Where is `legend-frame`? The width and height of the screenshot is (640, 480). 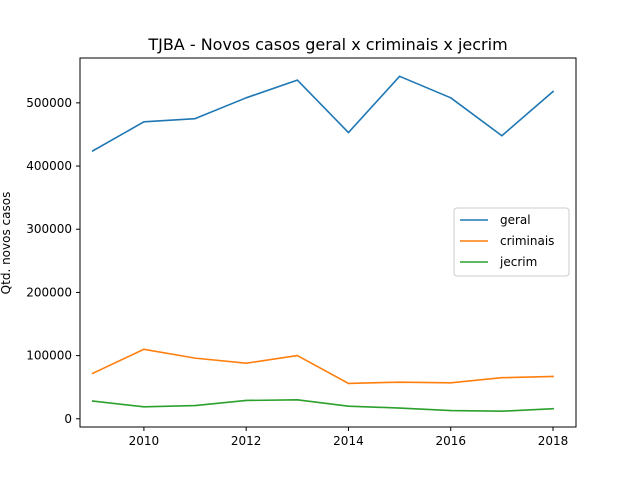
legend-frame is located at coordinates (511, 242).